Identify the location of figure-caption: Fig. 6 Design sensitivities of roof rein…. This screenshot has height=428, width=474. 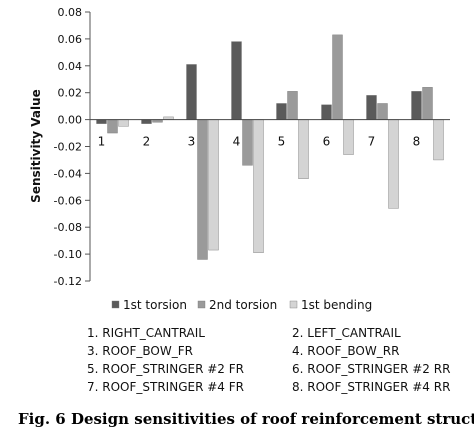
(246, 419).